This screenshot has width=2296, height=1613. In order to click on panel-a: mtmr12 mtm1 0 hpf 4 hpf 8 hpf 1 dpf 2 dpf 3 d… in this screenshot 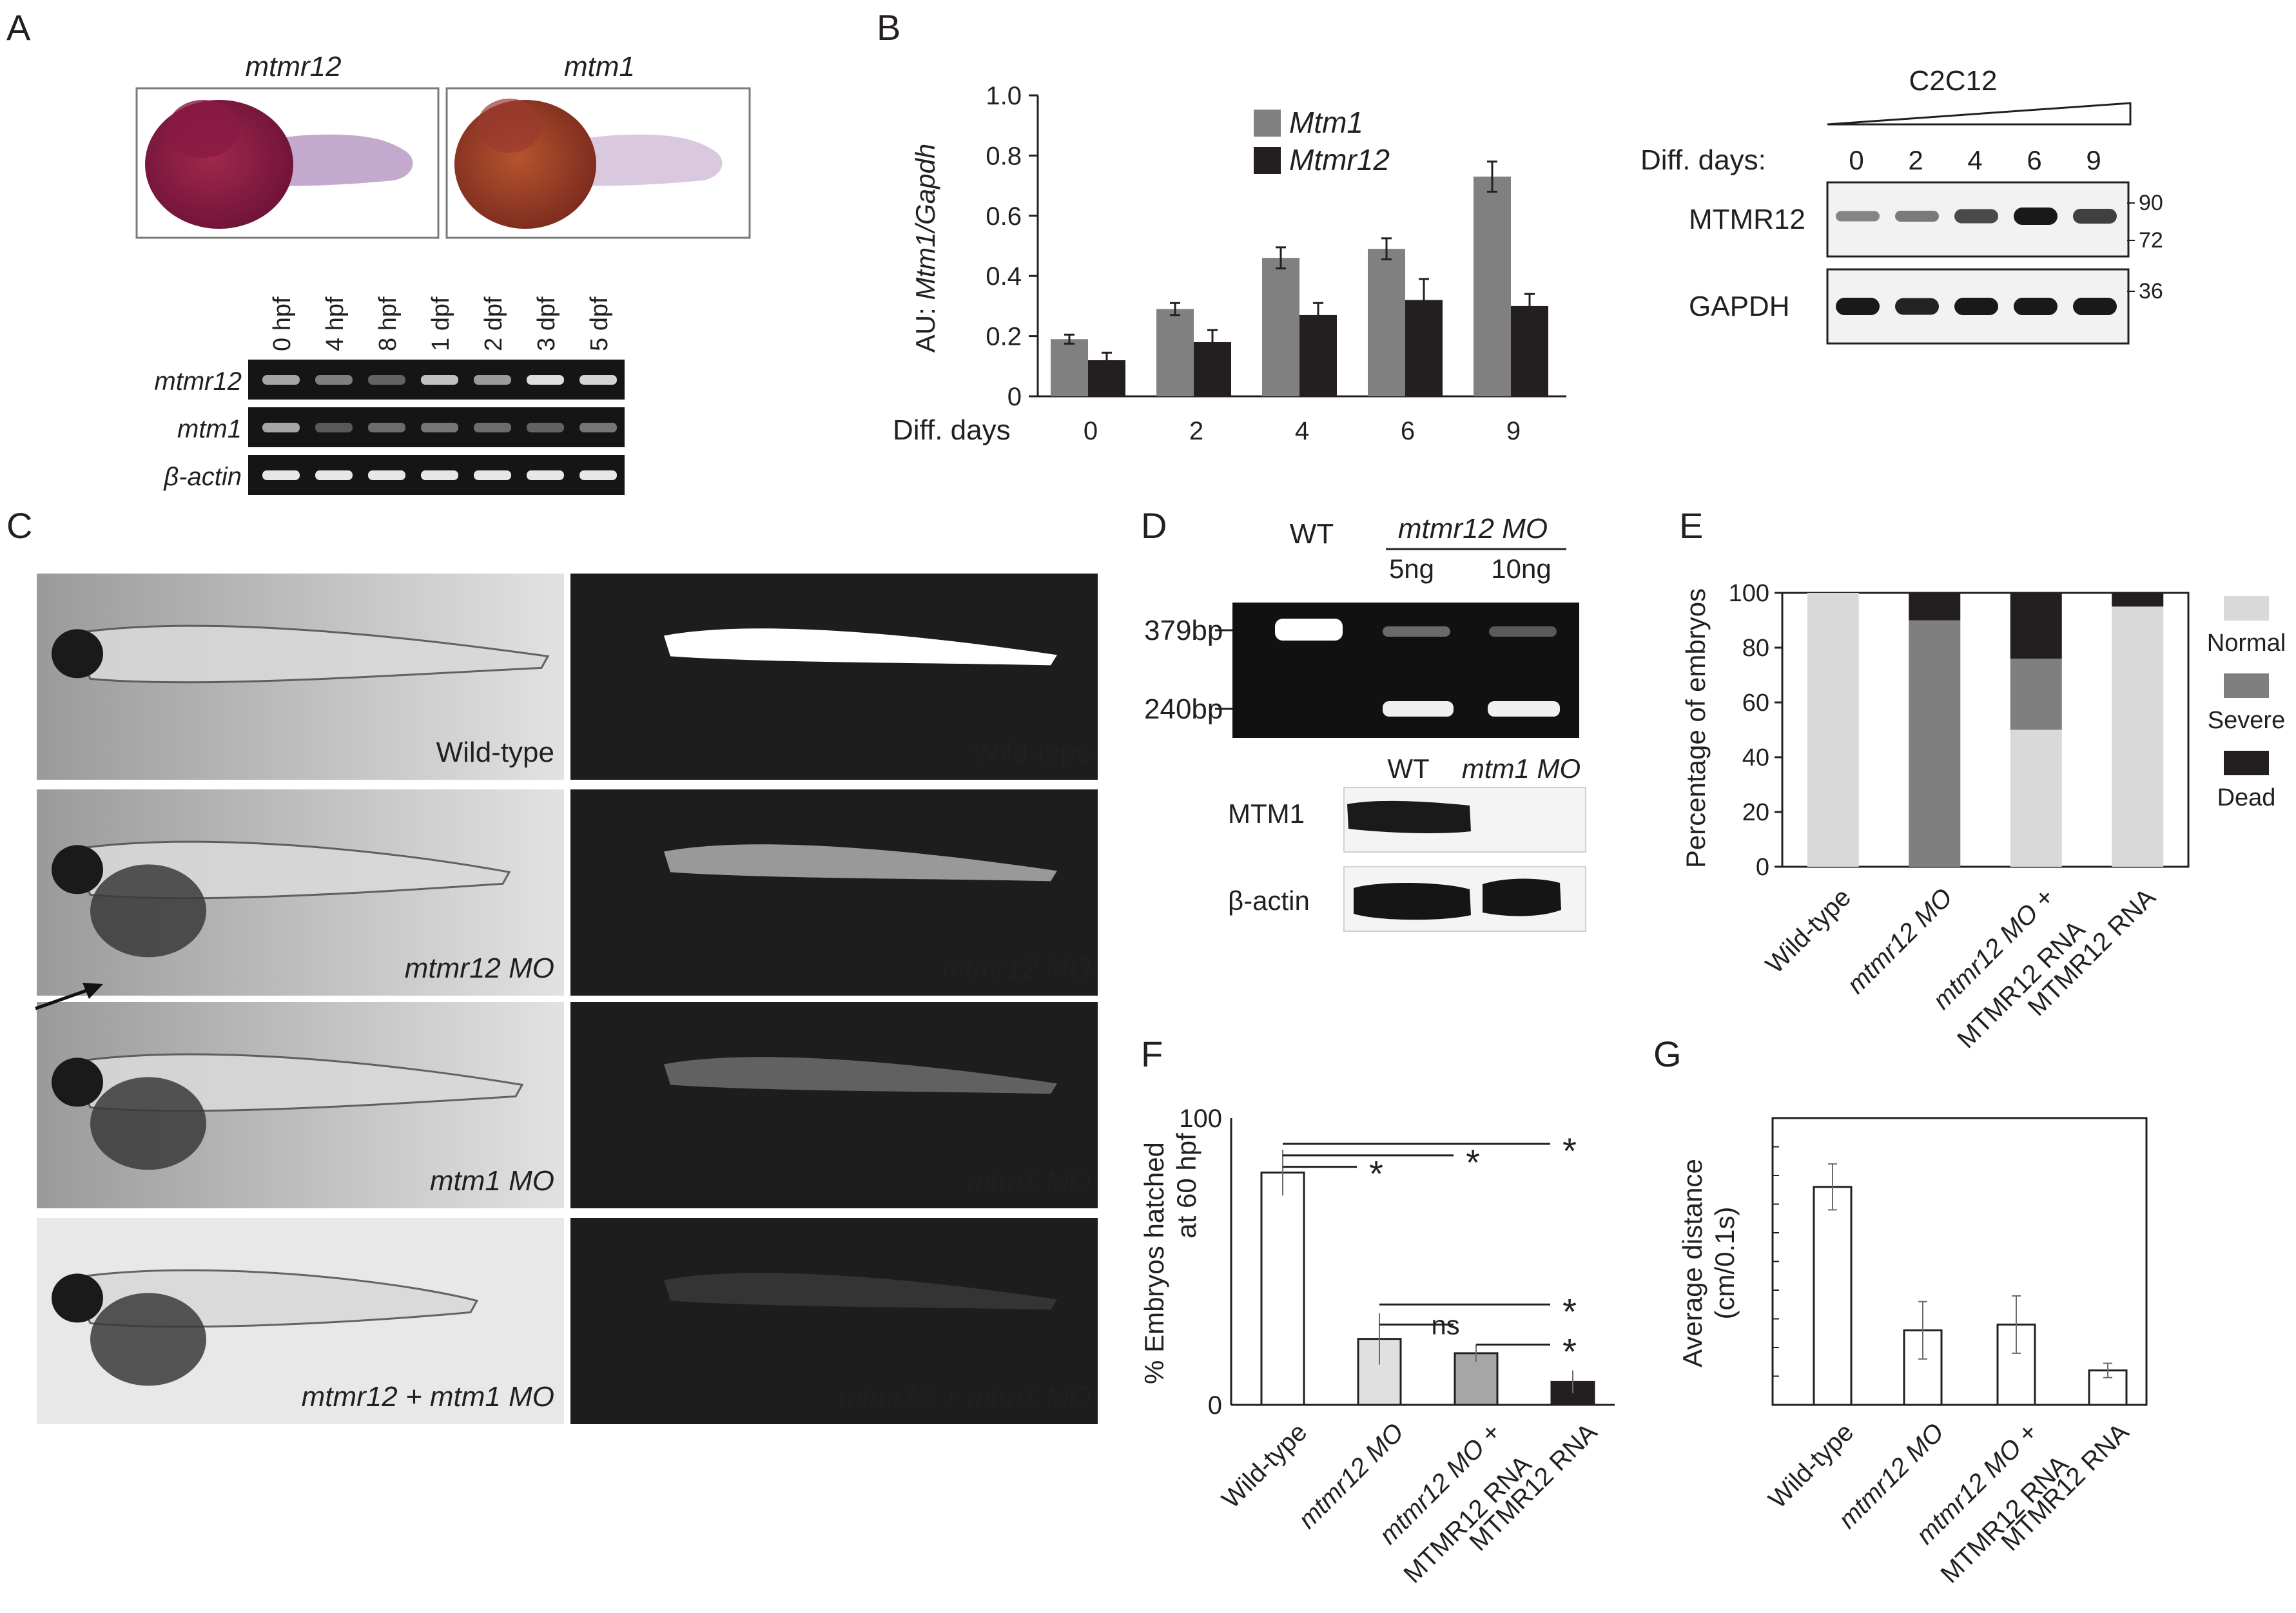, I will do `click(443, 273)`.